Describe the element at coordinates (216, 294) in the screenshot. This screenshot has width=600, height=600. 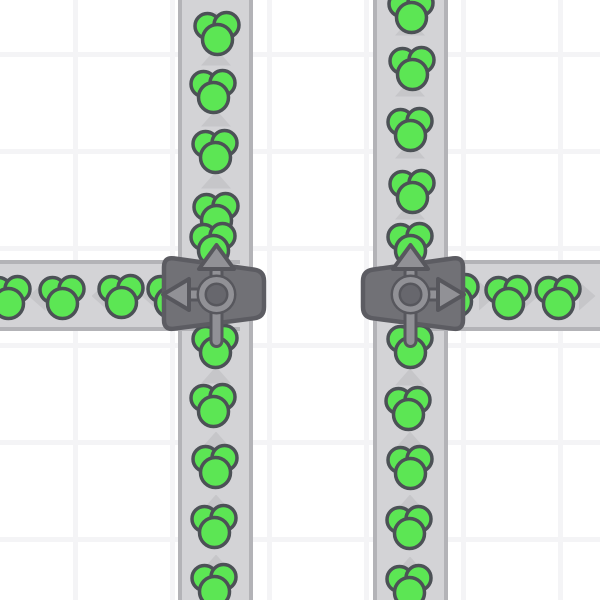
I see `splitter-left` at that location.